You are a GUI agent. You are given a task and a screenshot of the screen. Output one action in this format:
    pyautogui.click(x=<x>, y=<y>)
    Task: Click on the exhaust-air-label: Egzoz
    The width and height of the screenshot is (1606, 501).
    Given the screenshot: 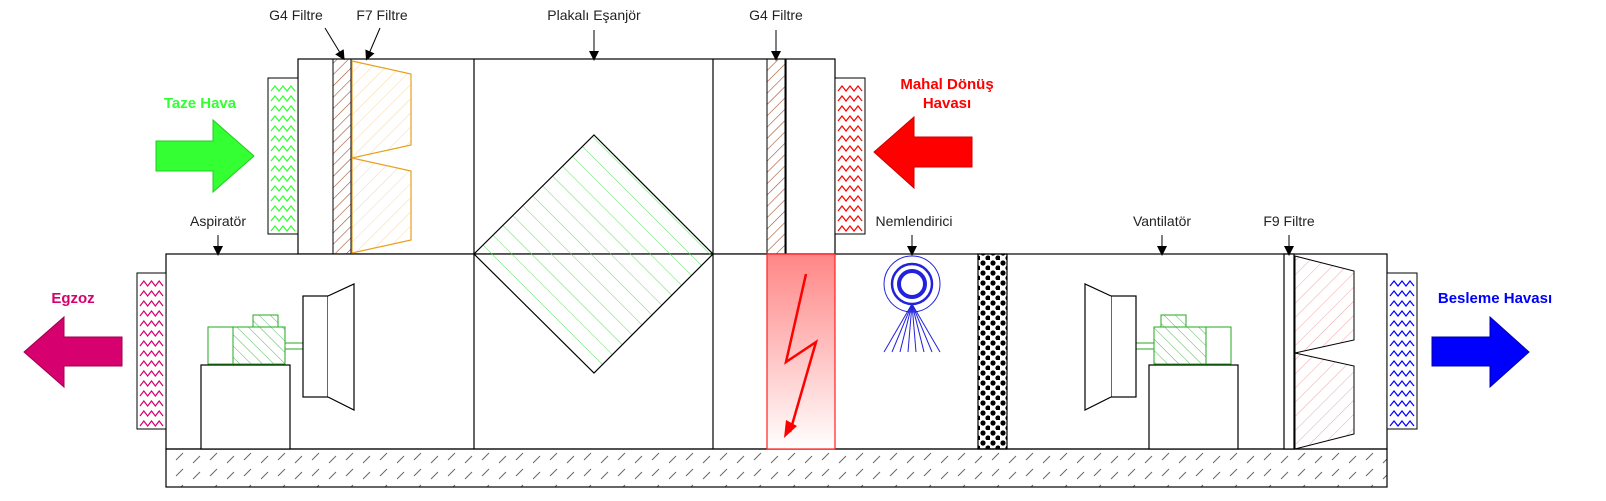 What is the action you would take?
    pyautogui.click(x=72, y=298)
    